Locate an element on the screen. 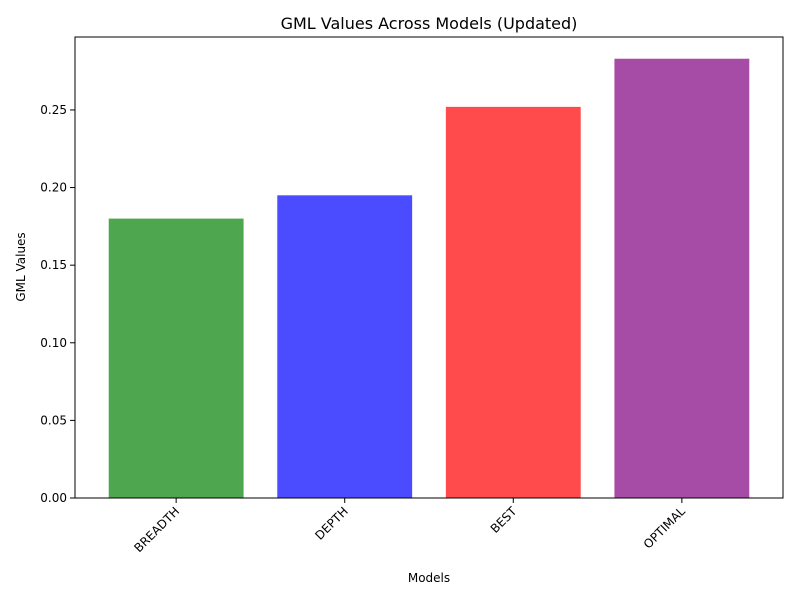 The width and height of the screenshot is (800, 600). y-tick-label: 0.00 is located at coordinates (53, 498).